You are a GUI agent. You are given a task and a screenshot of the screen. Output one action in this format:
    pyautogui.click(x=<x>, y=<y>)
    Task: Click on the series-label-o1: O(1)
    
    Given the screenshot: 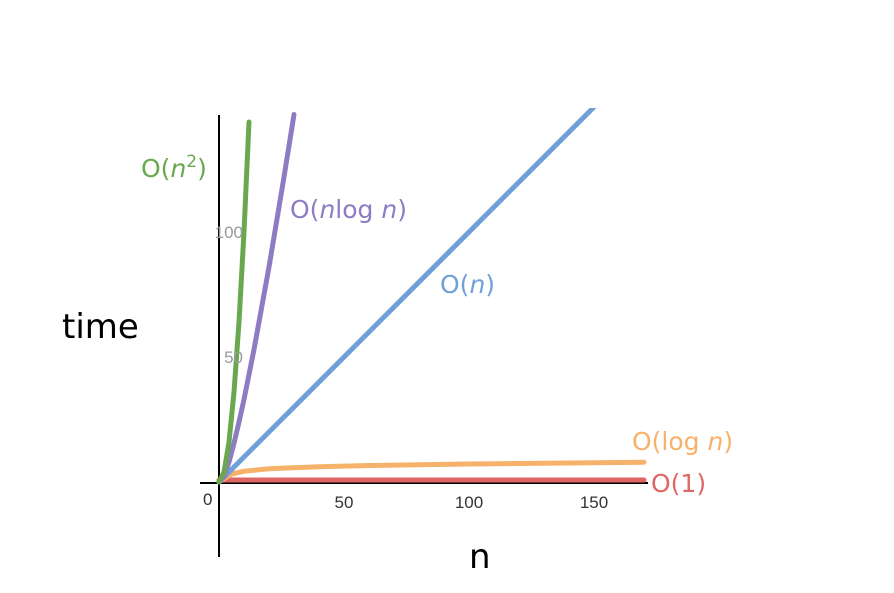 What is the action you would take?
    pyautogui.click(x=678, y=483)
    